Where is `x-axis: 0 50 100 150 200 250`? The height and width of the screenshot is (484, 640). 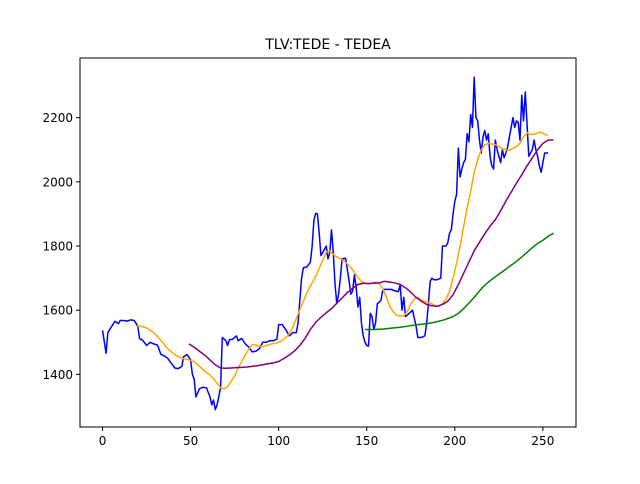
x-axis: 0 50 100 150 200 250 is located at coordinates (326, 437).